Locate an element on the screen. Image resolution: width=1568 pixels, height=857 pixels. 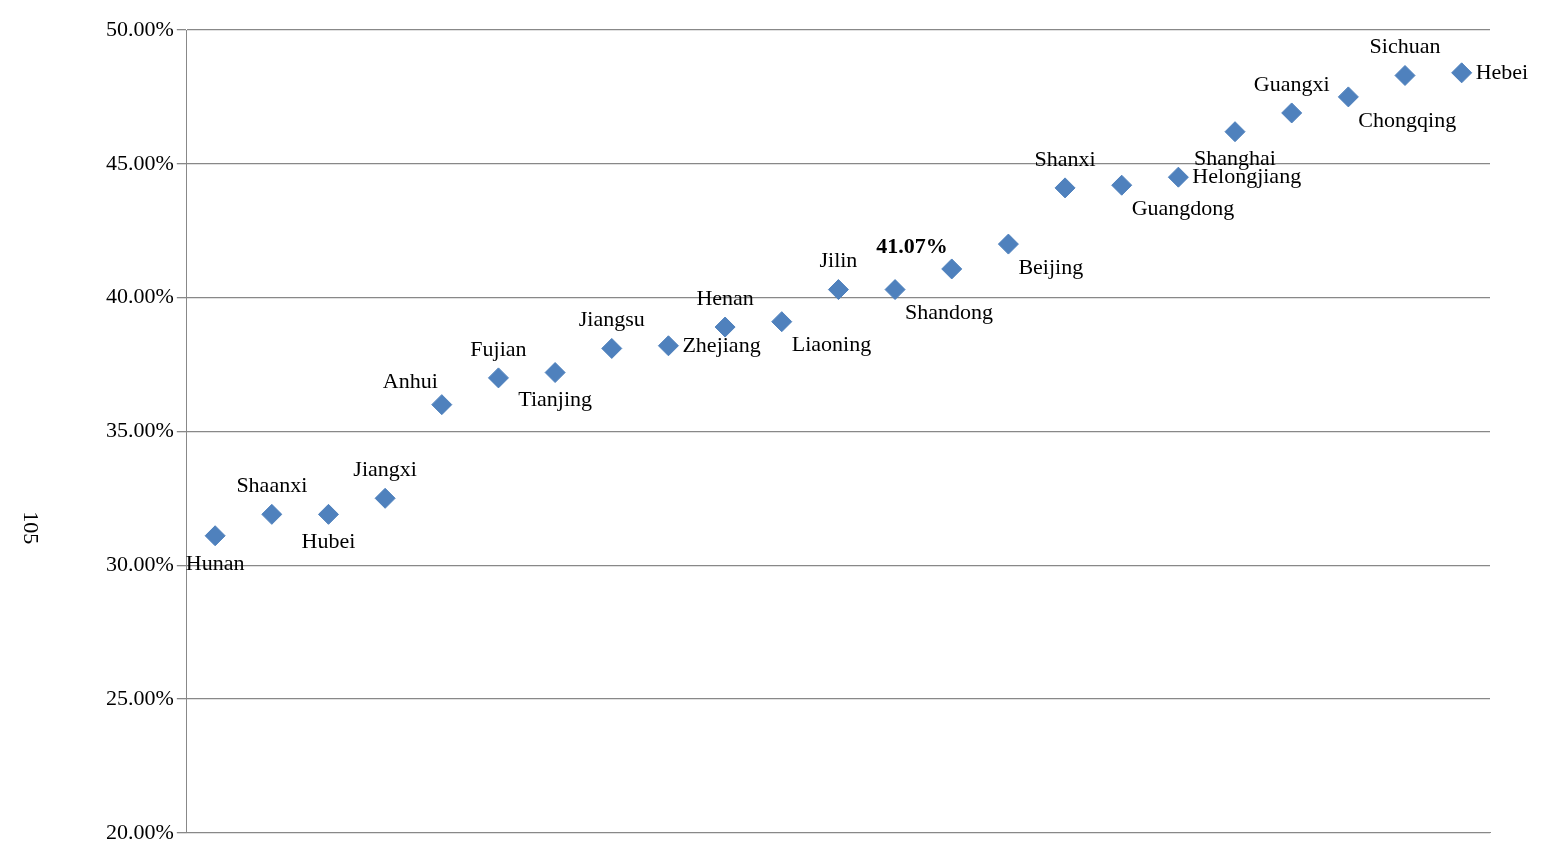
series-label: Fujian is located at coordinates (498, 348).